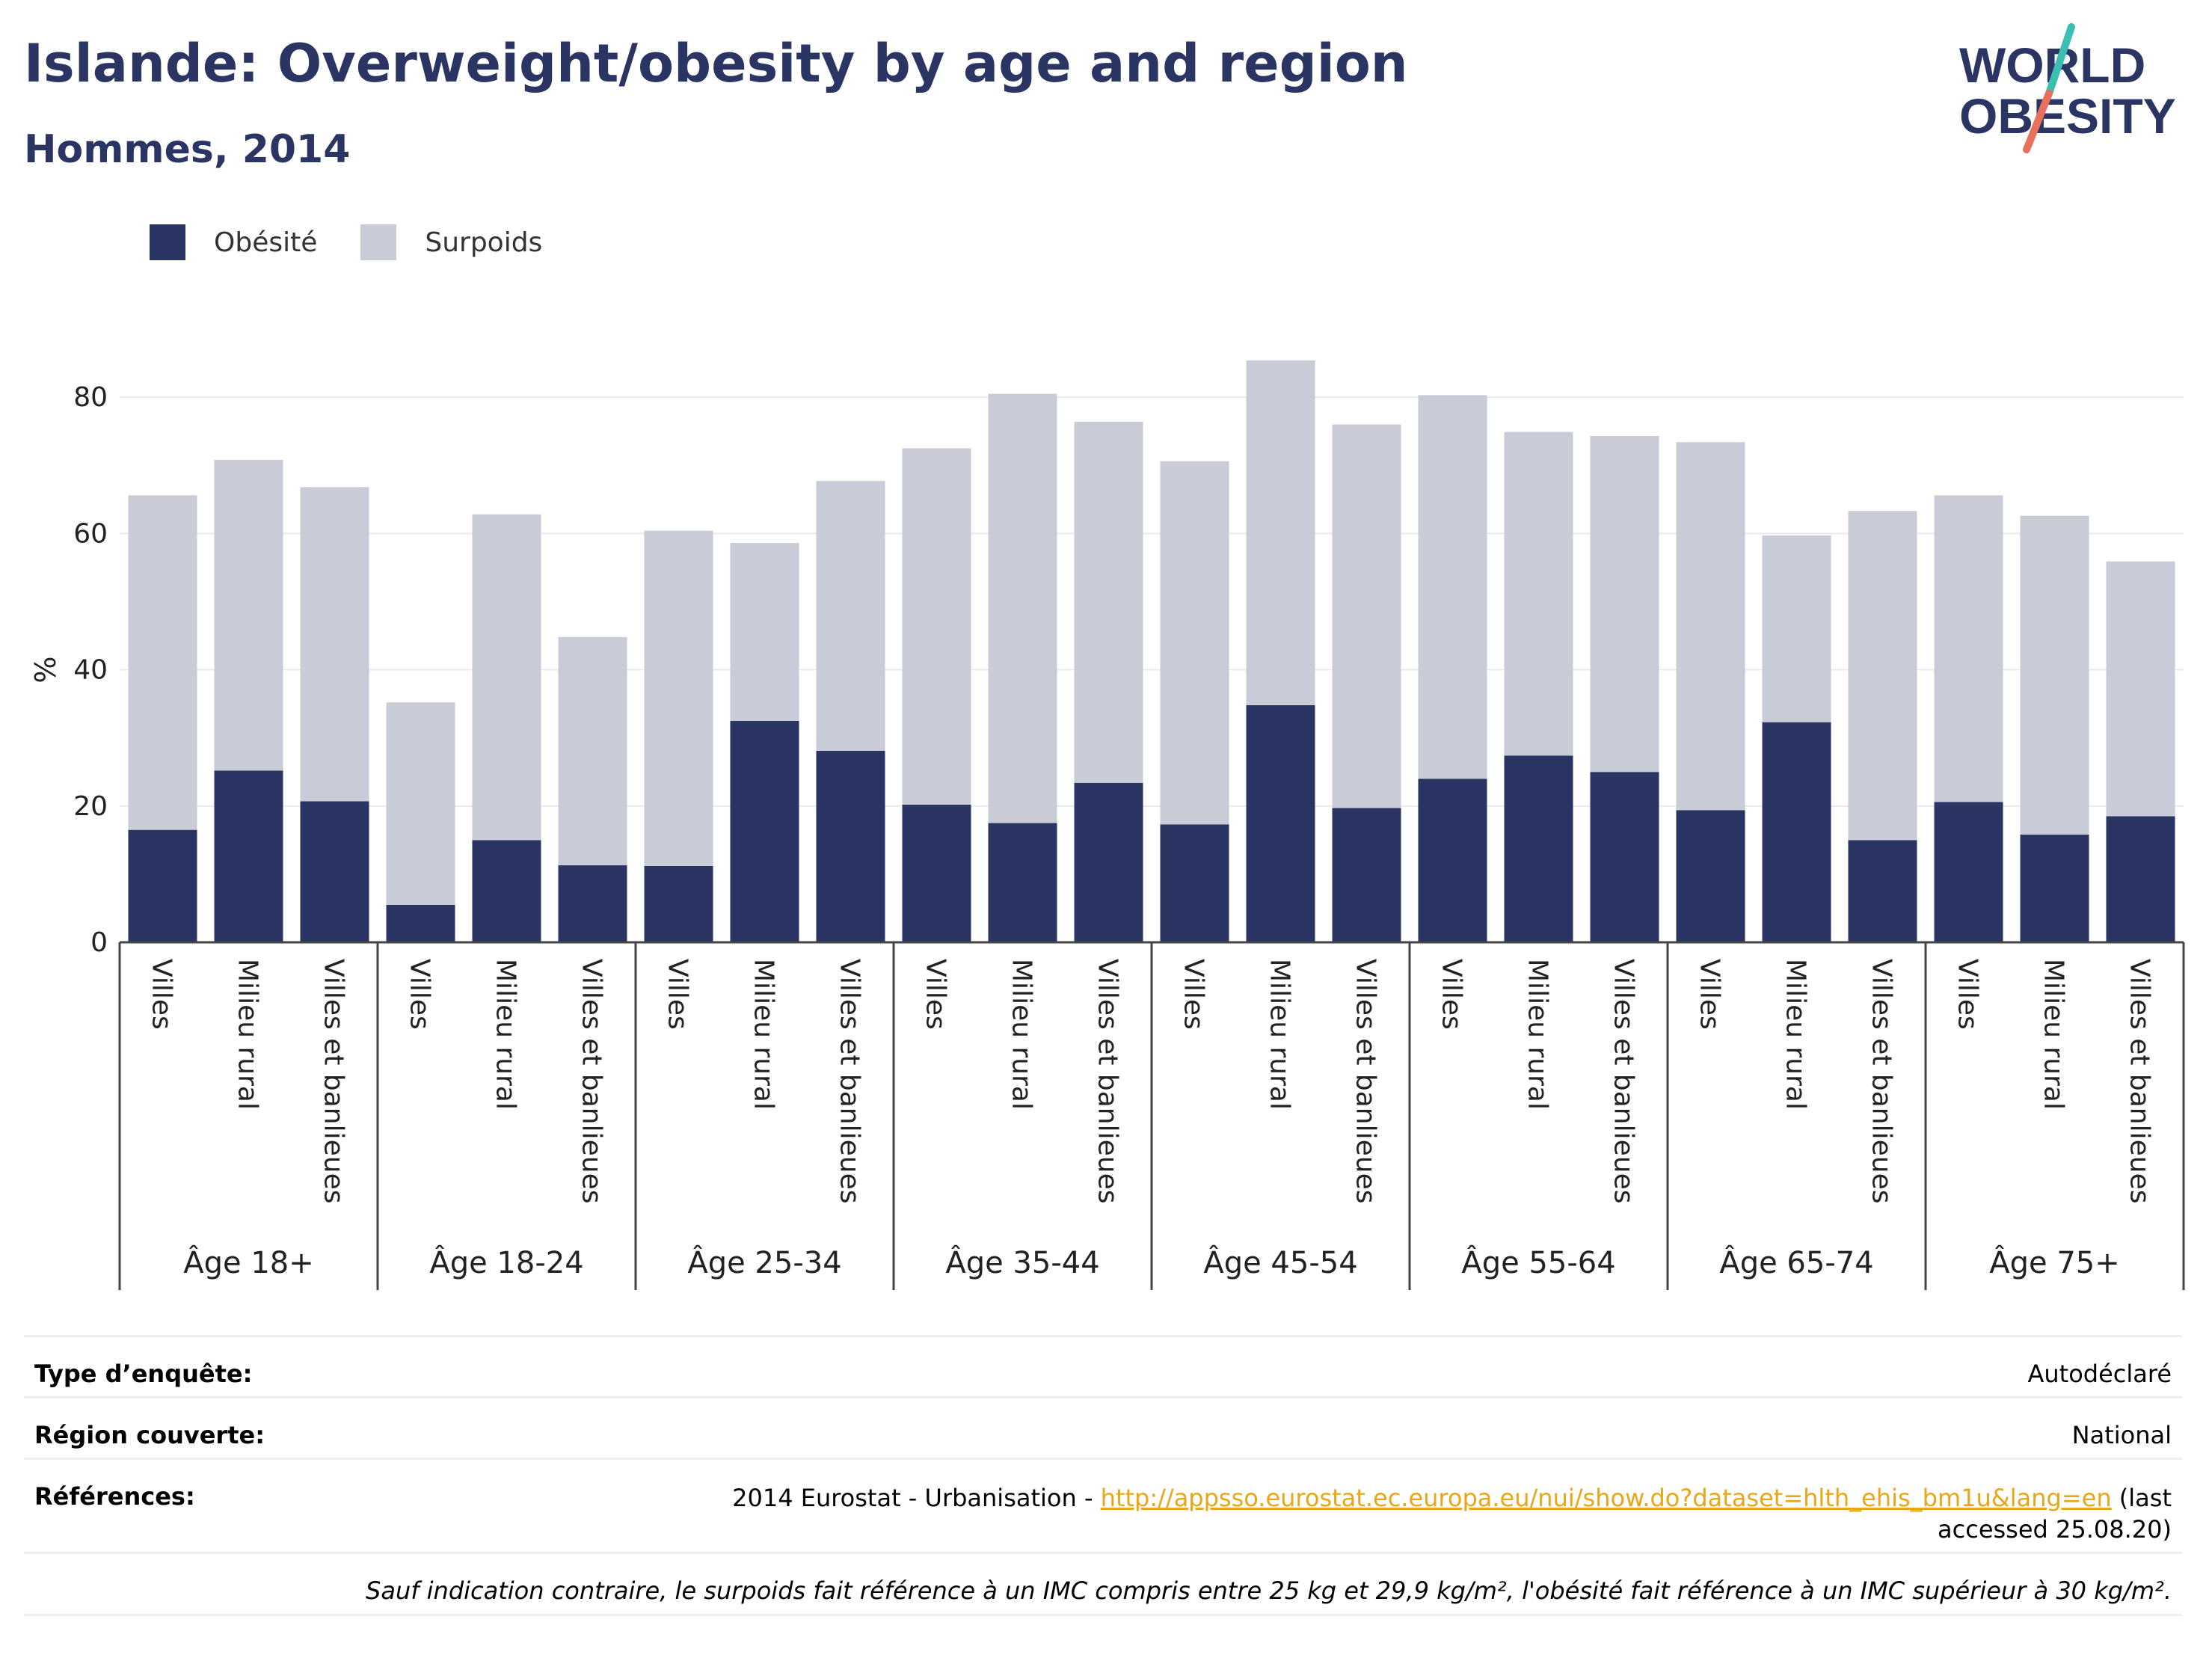 The height and width of the screenshot is (1655, 2212). I want to click on info-row-survey-type: Type d’enquête: Autodéclaré, so click(1103, 1365).